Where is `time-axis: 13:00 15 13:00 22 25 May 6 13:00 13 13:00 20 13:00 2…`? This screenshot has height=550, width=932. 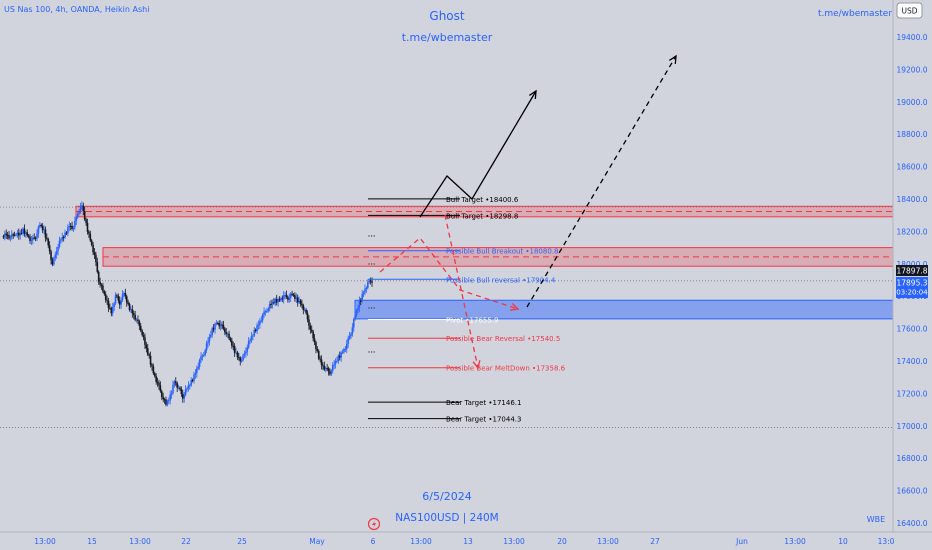 time-axis: 13:00 15 13:00 22 25 May 6 13:00 13 13:00 20 13:00 2… is located at coordinates (466, 538).